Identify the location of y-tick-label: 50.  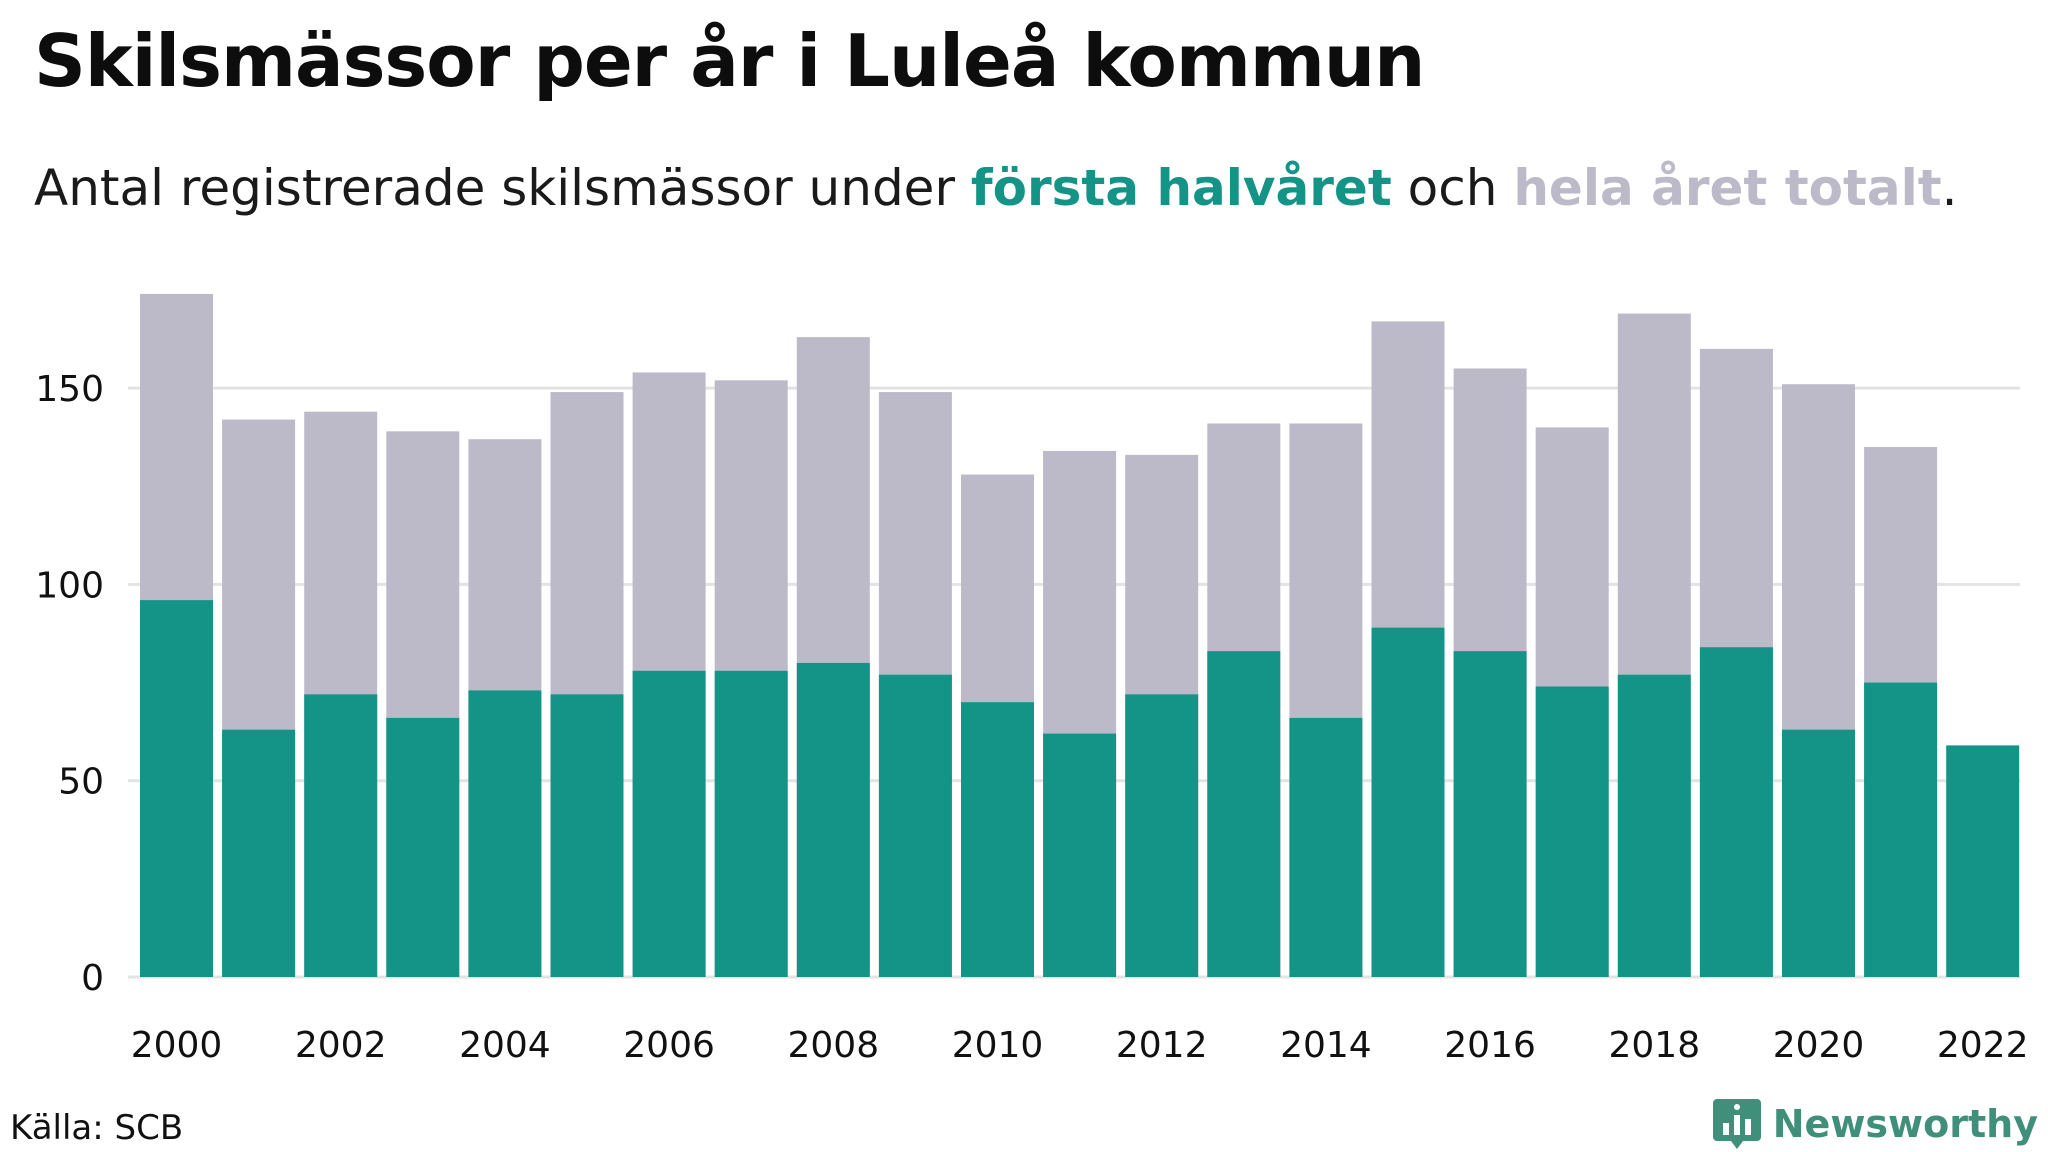
(81, 782).